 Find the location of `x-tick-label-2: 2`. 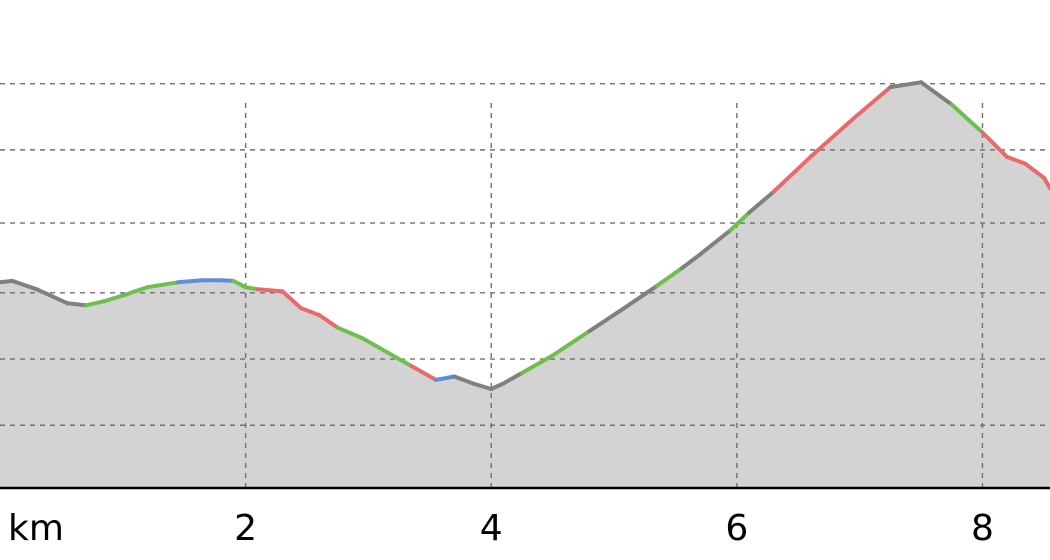

x-tick-label-2: 2 is located at coordinates (245, 528).